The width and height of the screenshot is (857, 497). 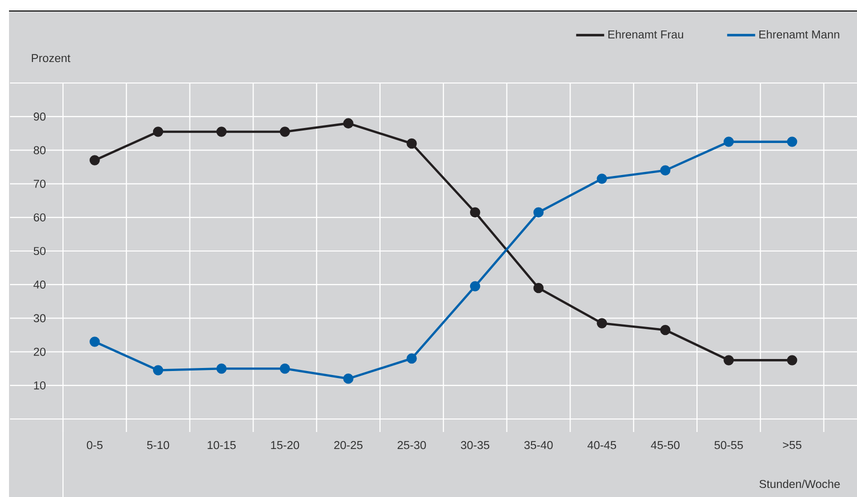 I want to click on x-tick-label: 30-35, so click(x=475, y=445).